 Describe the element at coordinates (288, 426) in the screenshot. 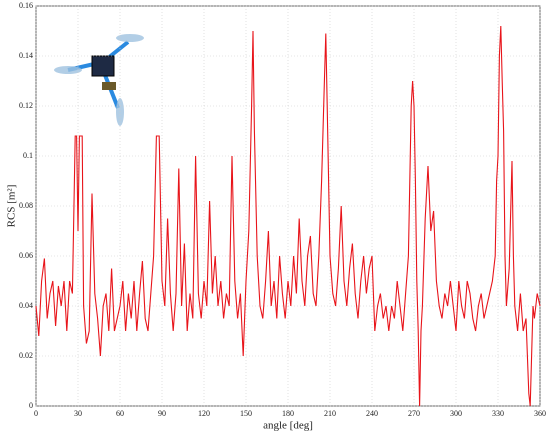

I see `x-axis-label: angle [deg]` at that location.